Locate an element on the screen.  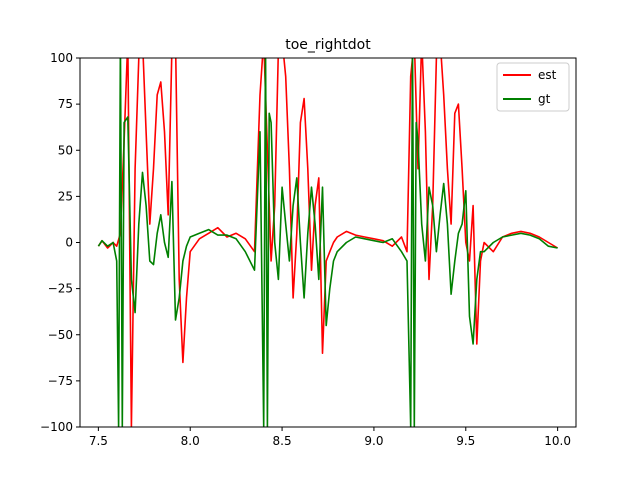
x-tick-label: 8.0 is located at coordinates (190, 441).